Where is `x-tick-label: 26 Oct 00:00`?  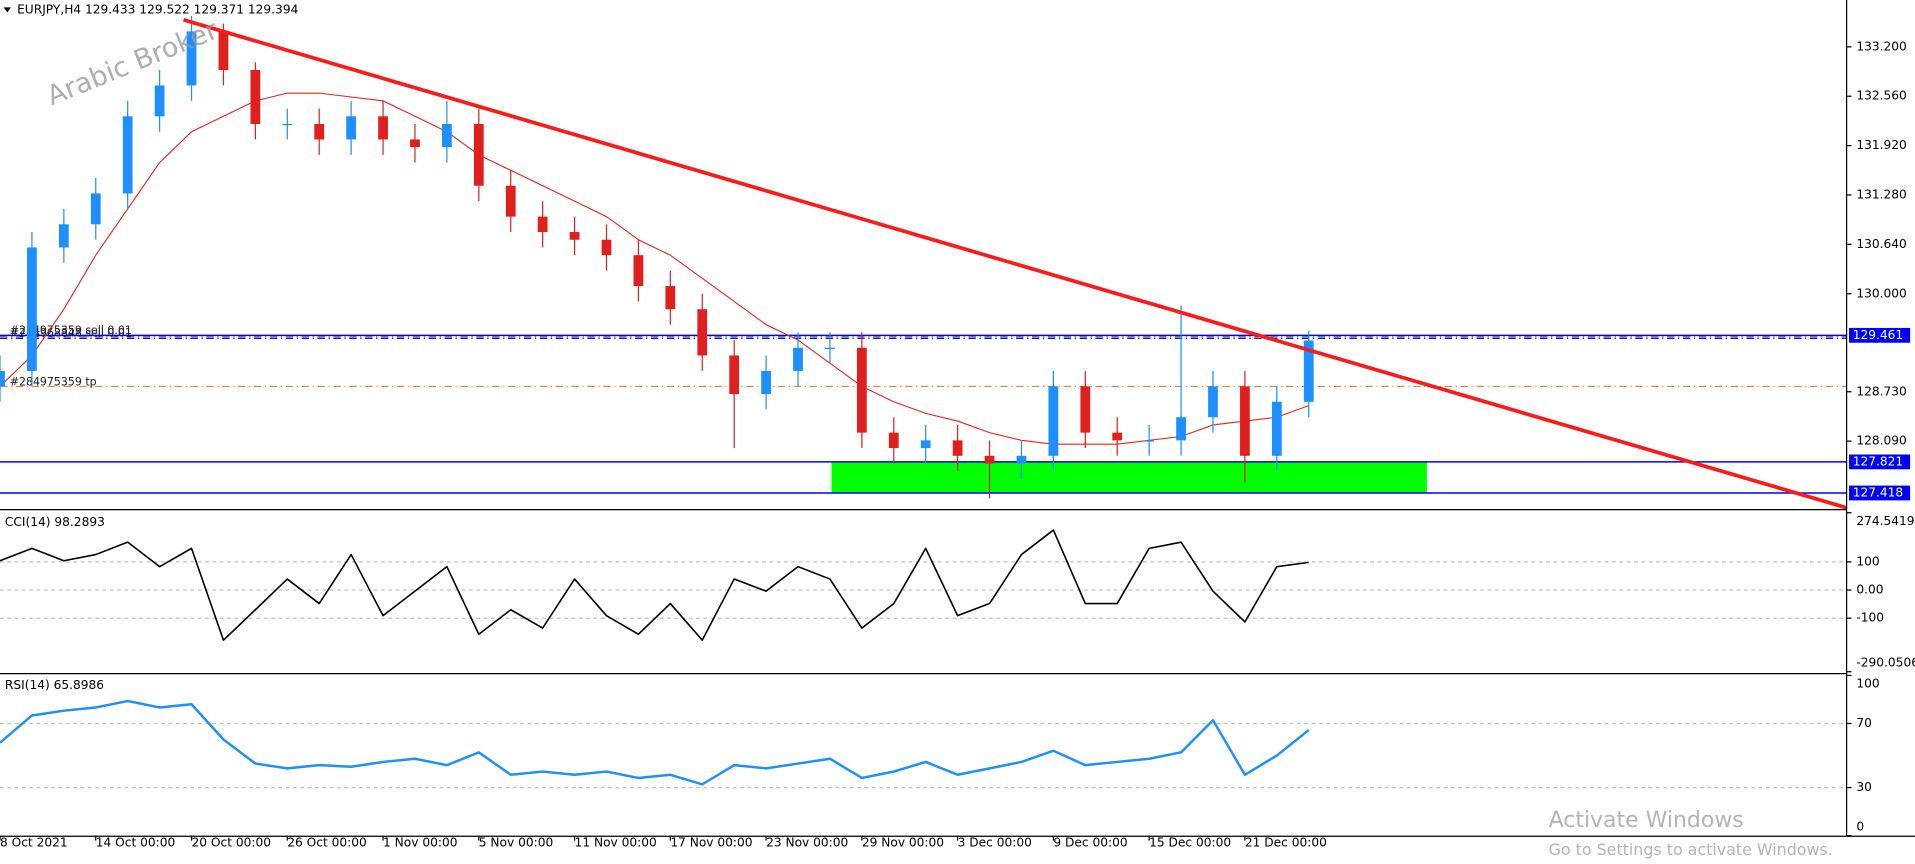
x-tick-label: 26 Oct 00:00 is located at coordinates (326, 843).